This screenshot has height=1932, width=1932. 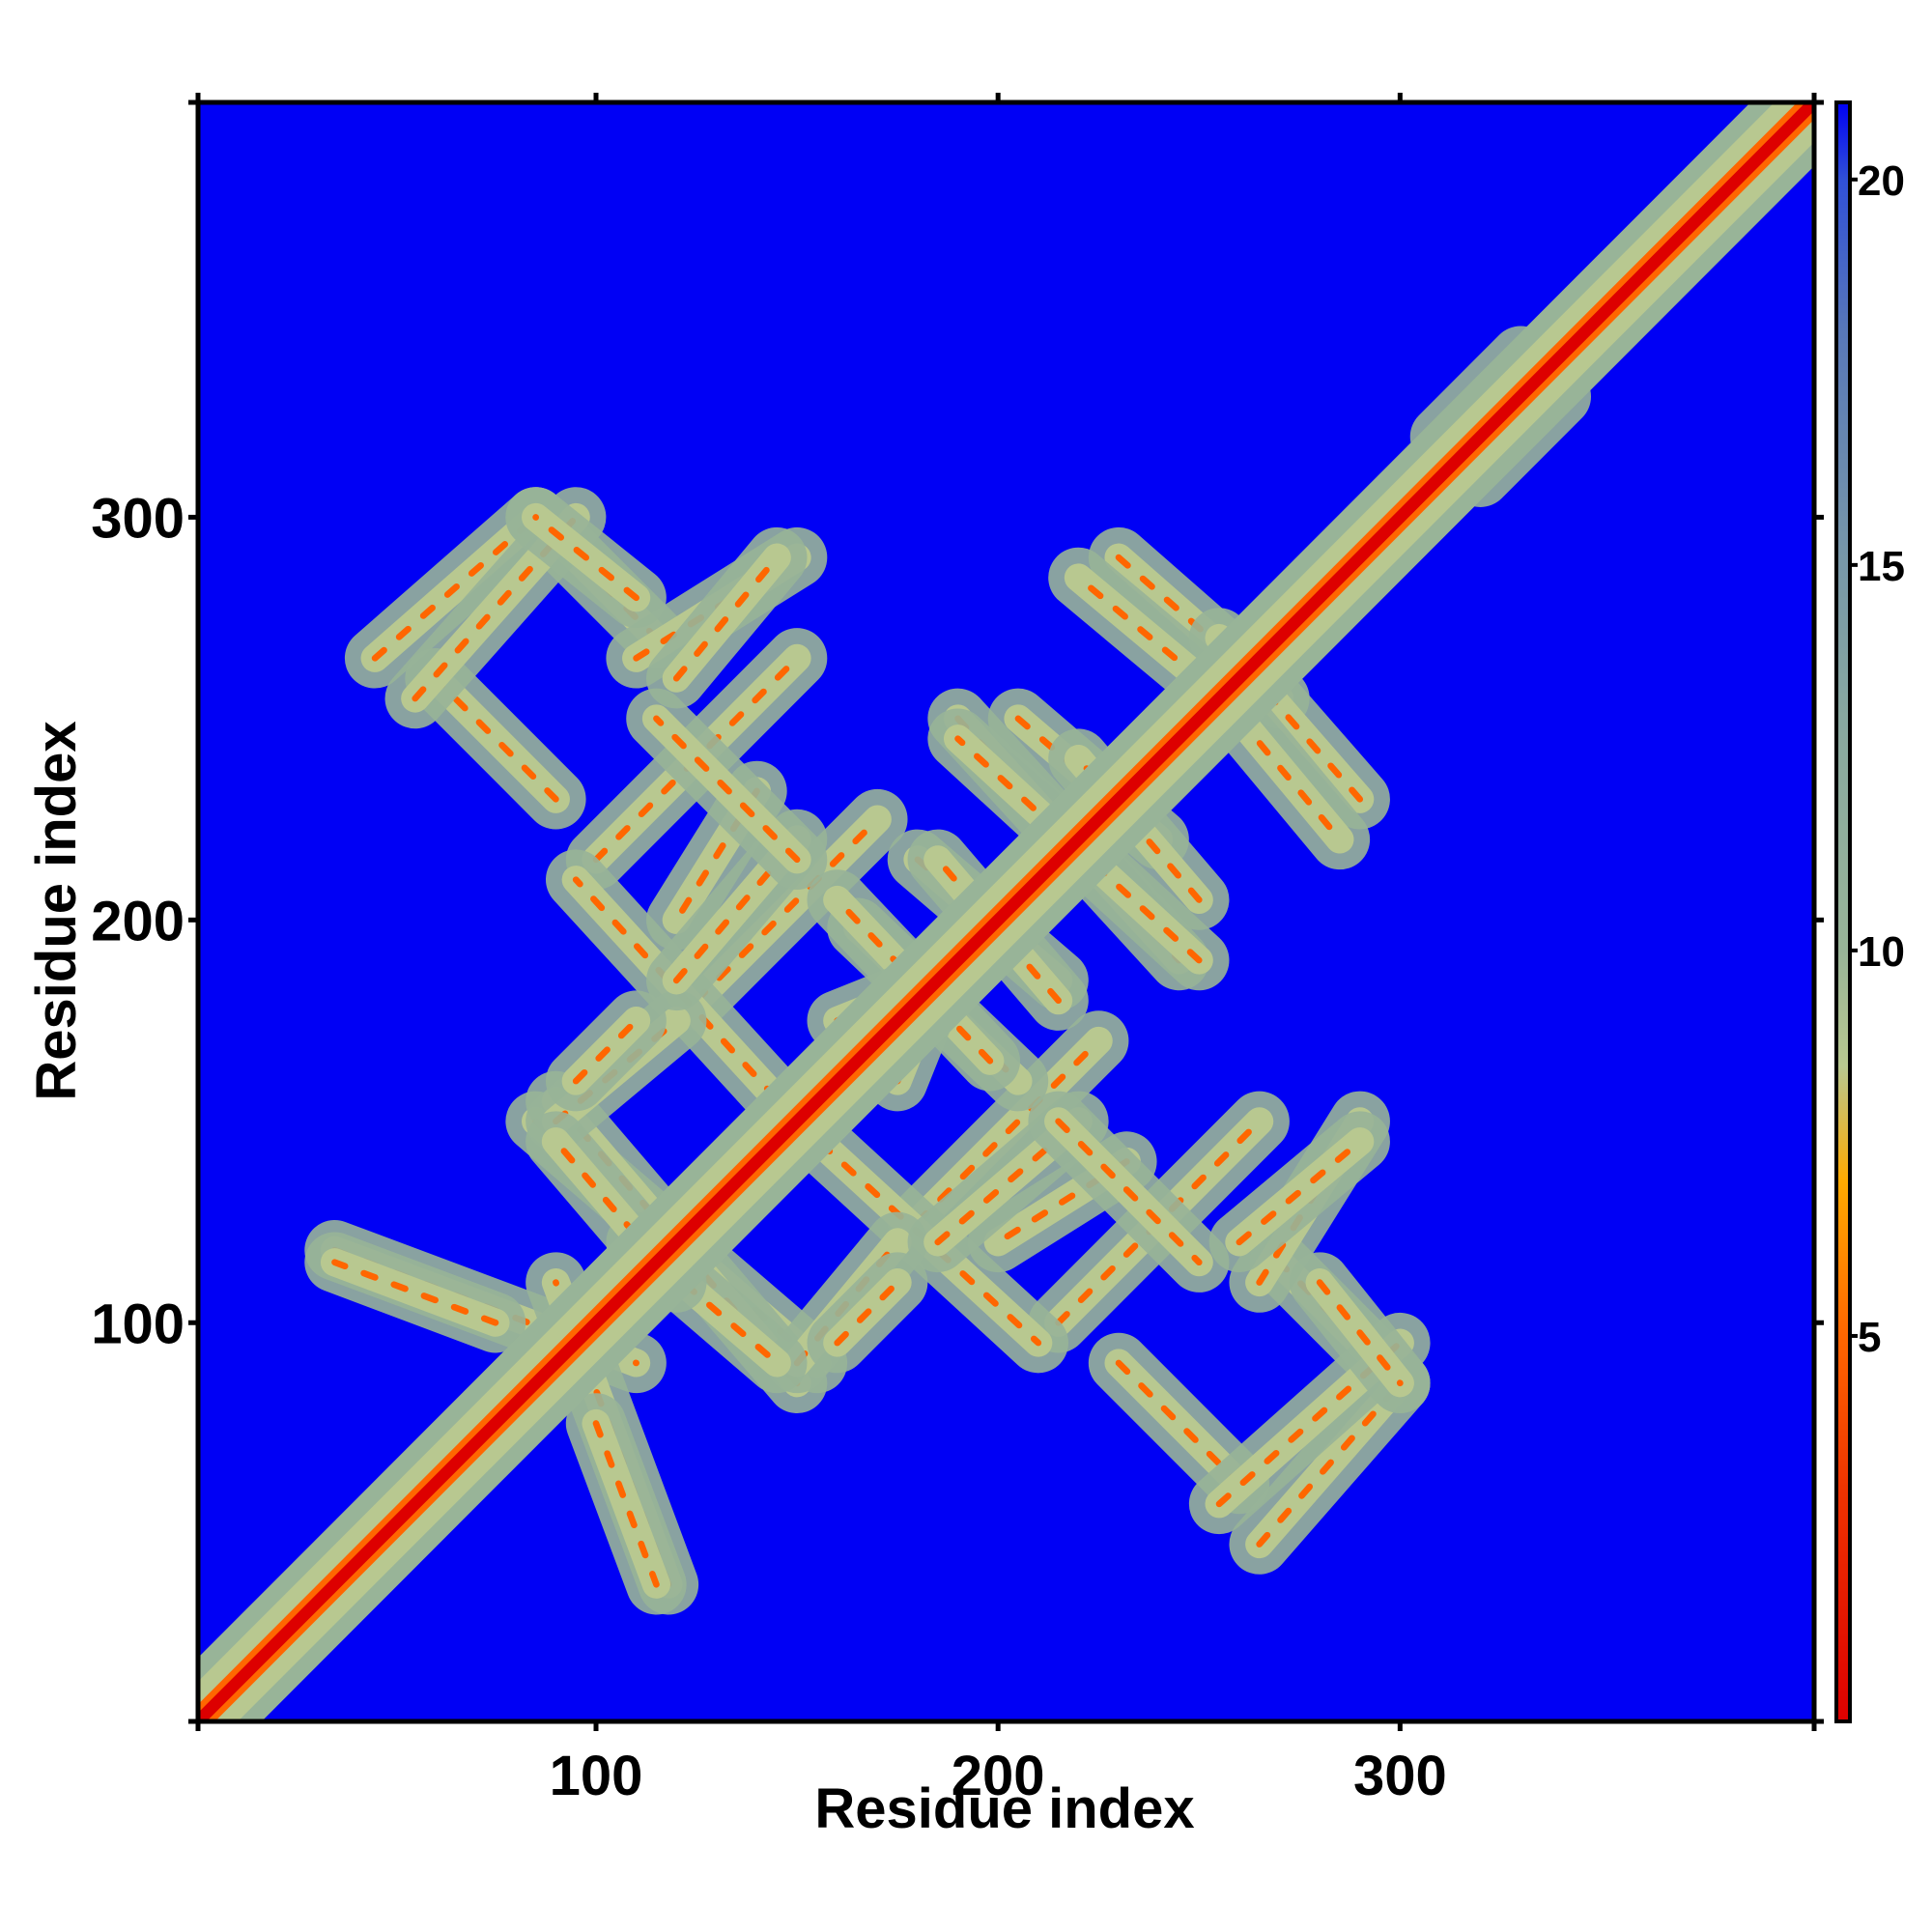 I want to click on y-tick-label: 300, so click(x=138, y=518).